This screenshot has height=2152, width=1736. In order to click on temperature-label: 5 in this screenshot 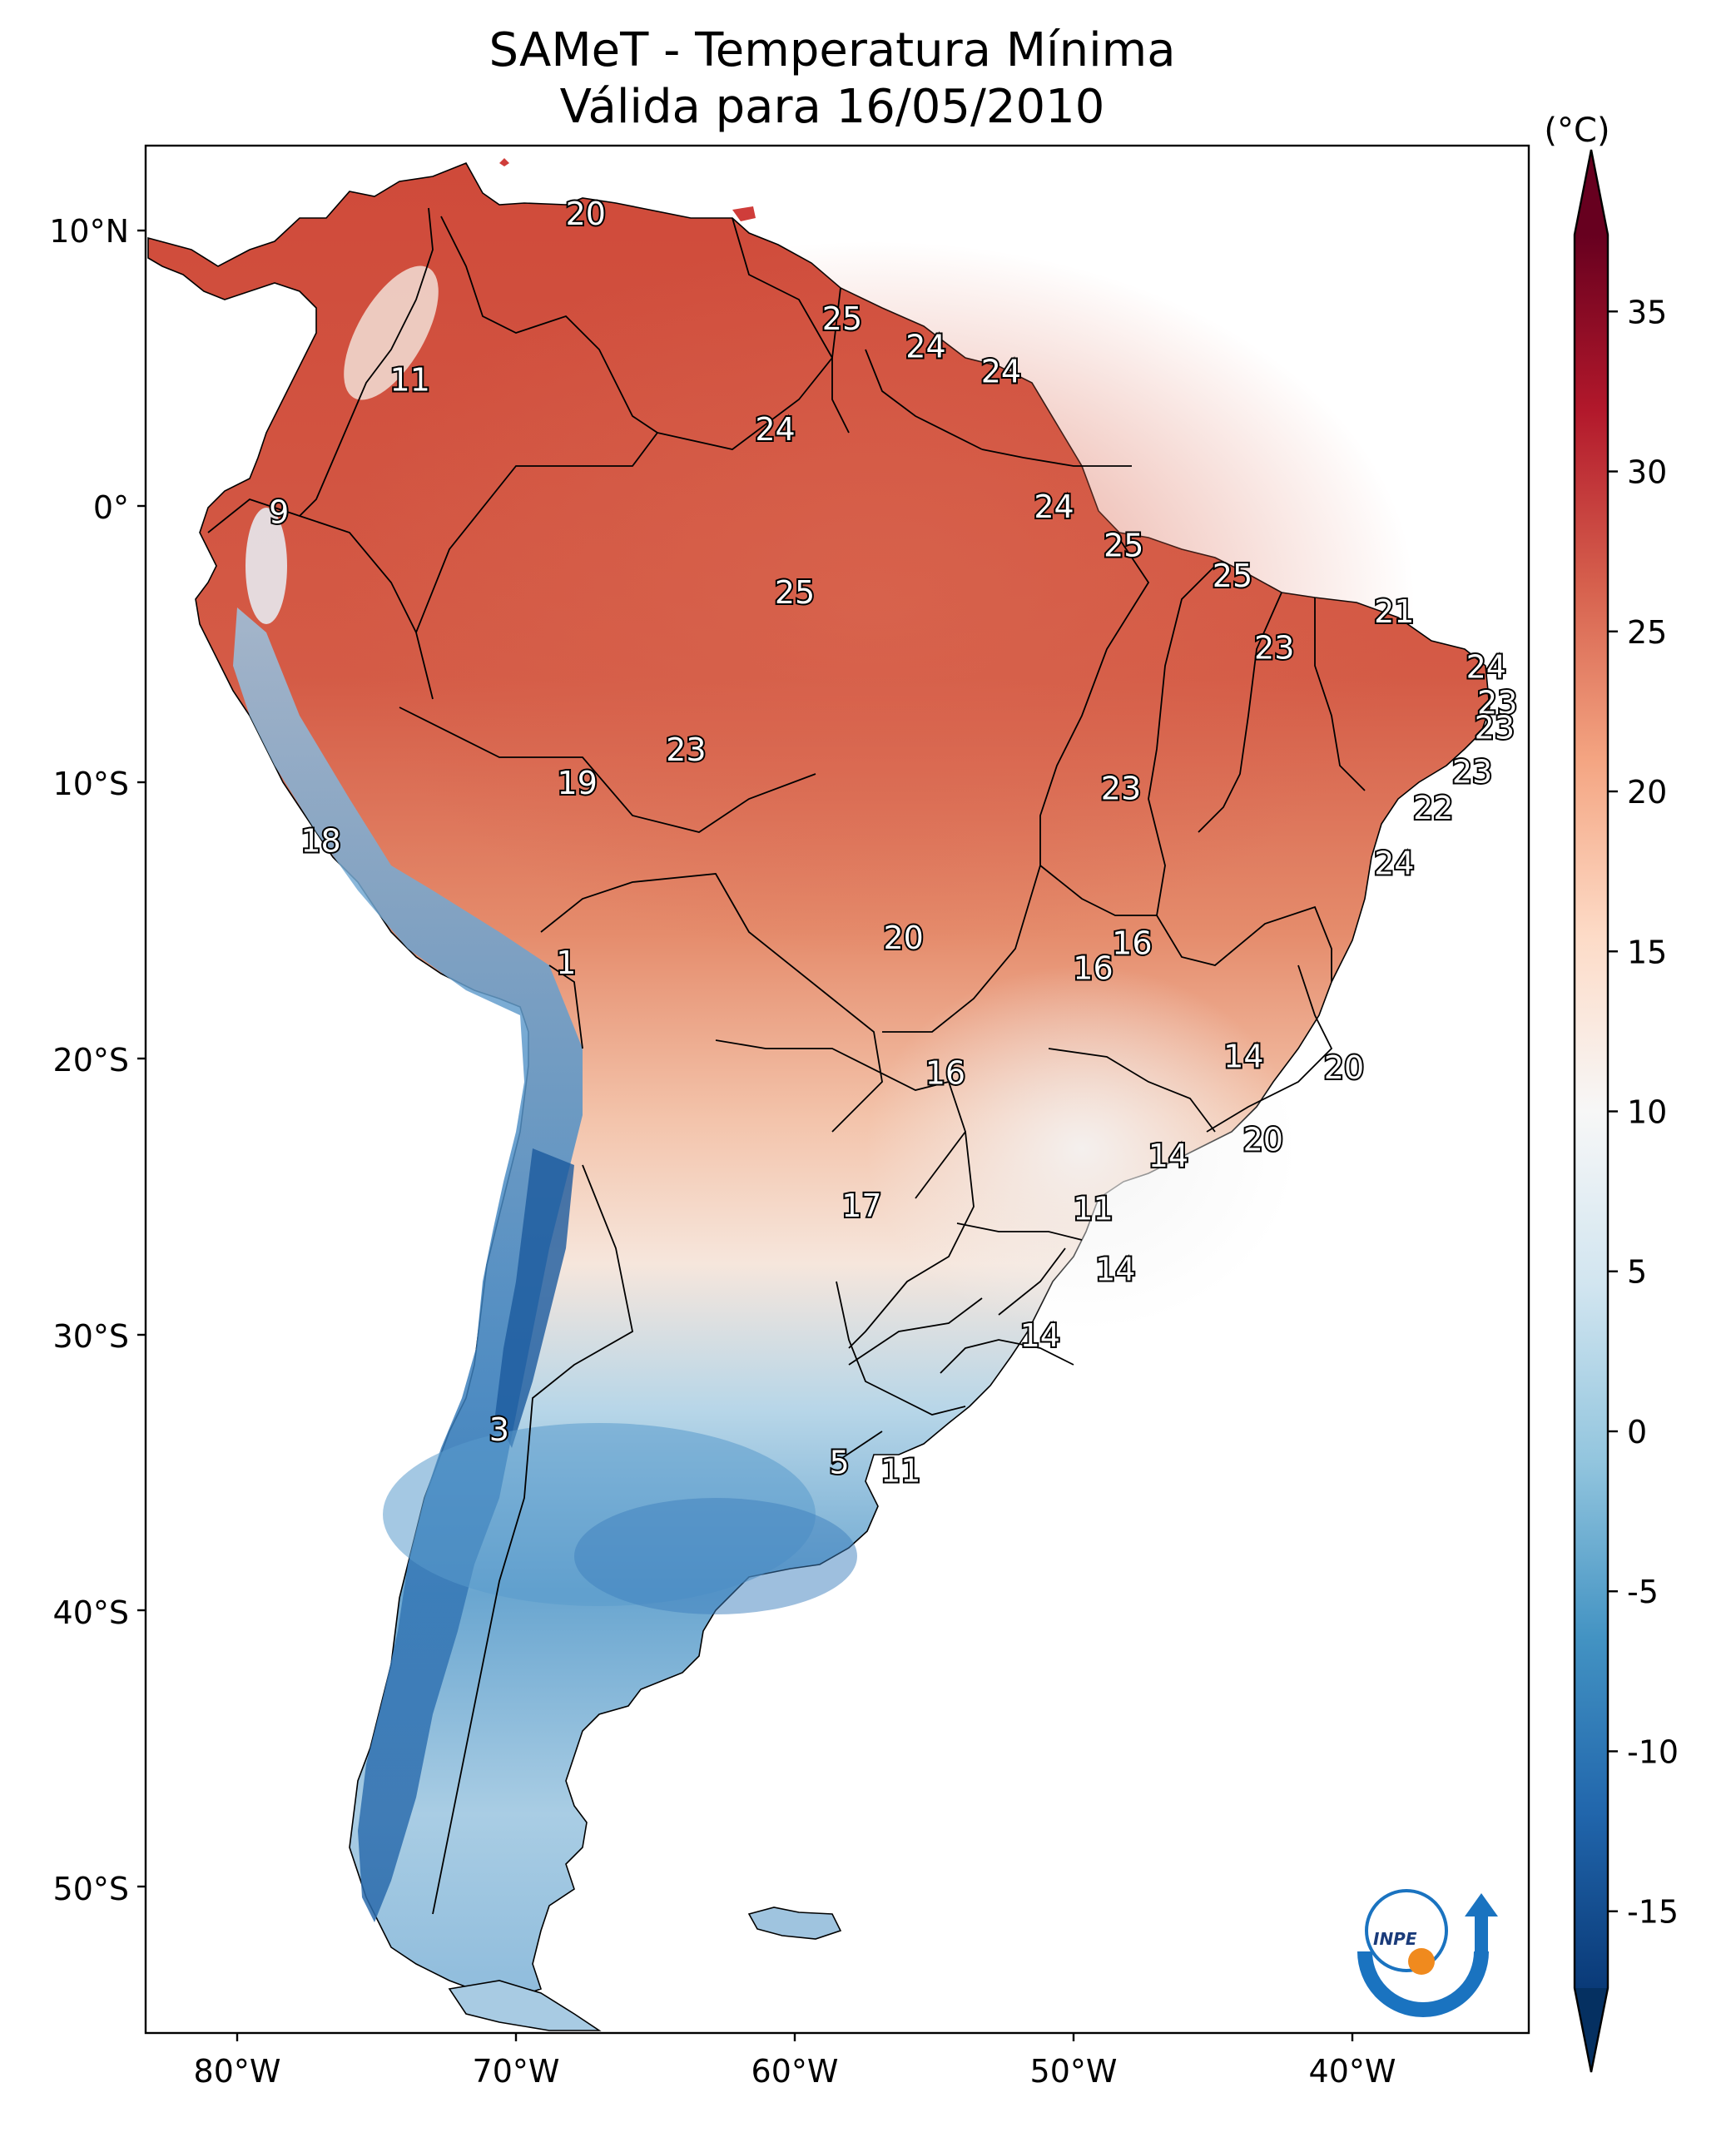, I will do `click(840, 1463)`.